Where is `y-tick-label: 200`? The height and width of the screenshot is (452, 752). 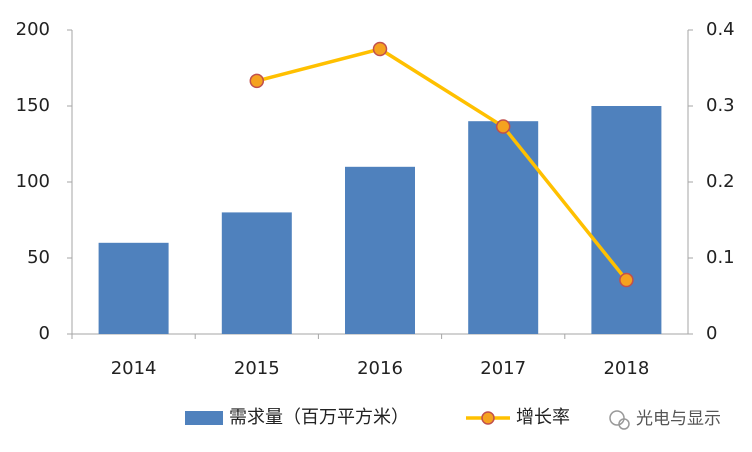 y-tick-label: 200 is located at coordinates (33, 29).